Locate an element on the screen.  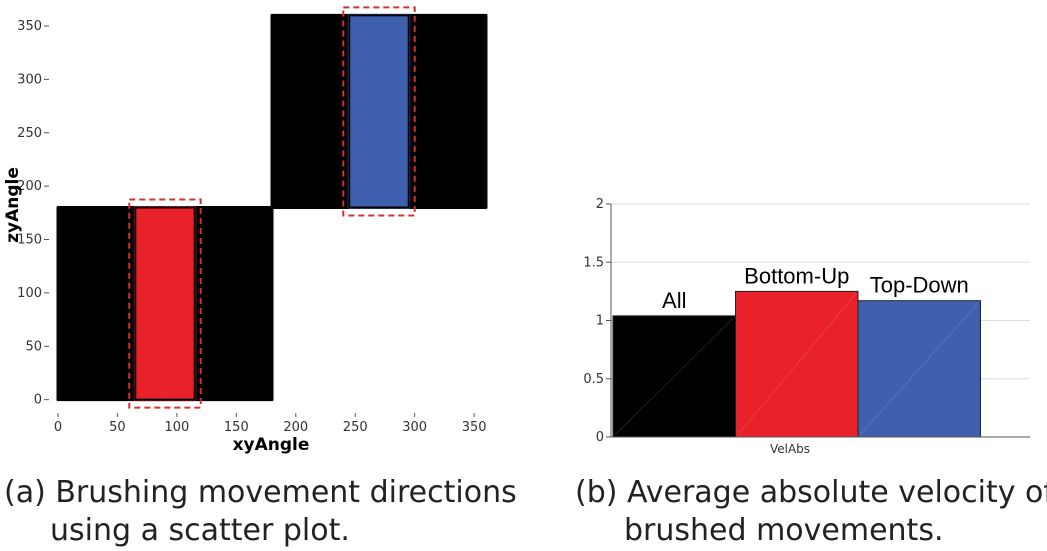
x-axis-label: VelAbs is located at coordinates (790, 449).